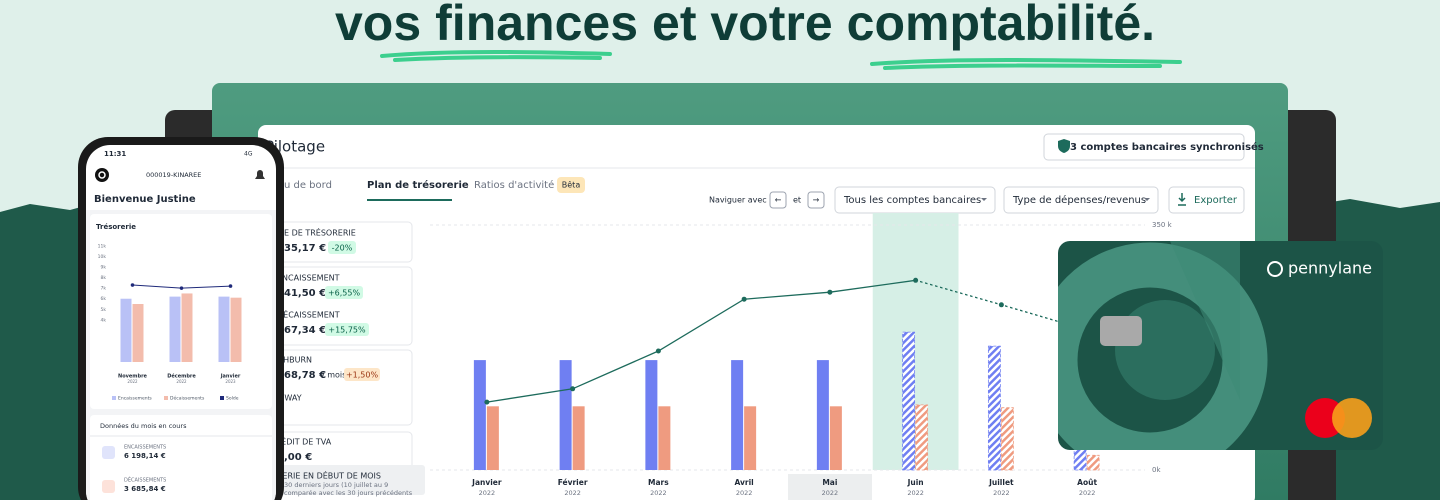 This screenshot has height=500, width=1440. What do you see at coordinates (738, 200) in the screenshot?
I see `navigate-label: Naviguer avec` at bounding box center [738, 200].